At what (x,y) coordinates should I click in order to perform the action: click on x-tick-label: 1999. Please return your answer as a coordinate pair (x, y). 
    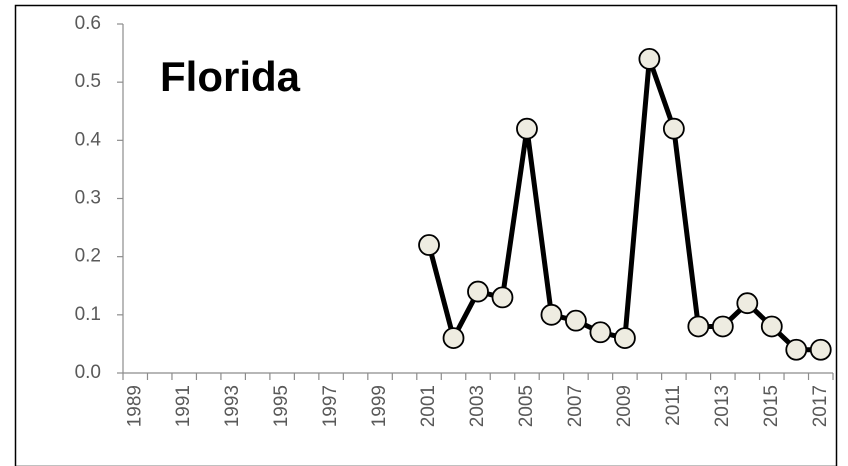
    Looking at the image, I should click on (379, 406).